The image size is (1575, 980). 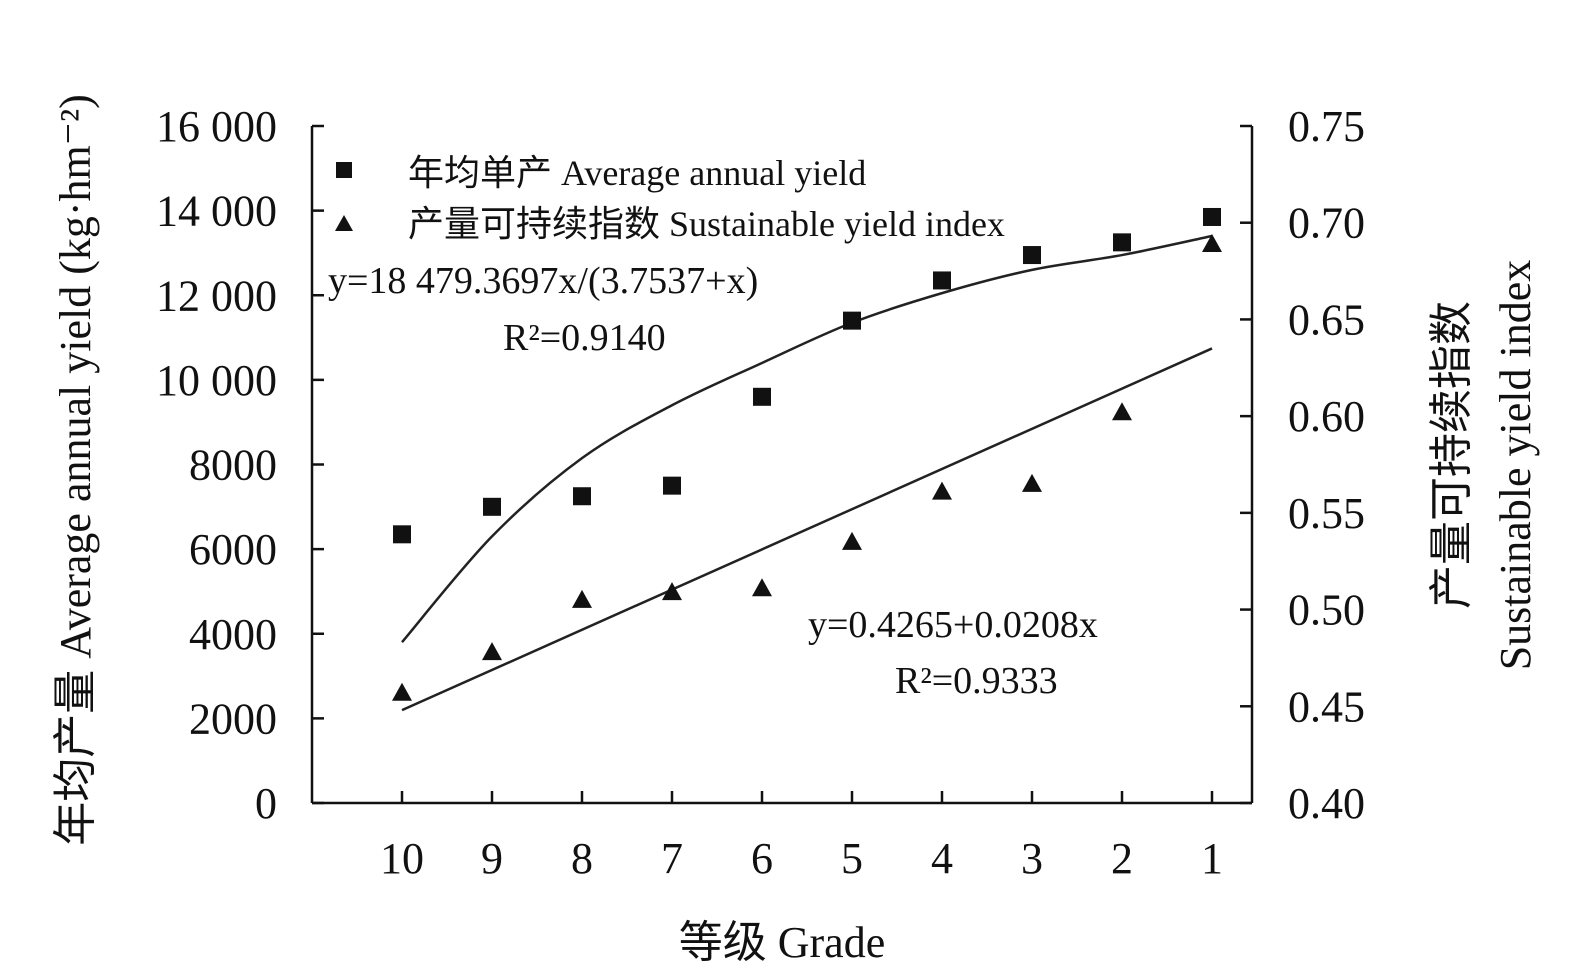 I want to click on y-right-tick-label: 0.40, so click(x=1326, y=803).